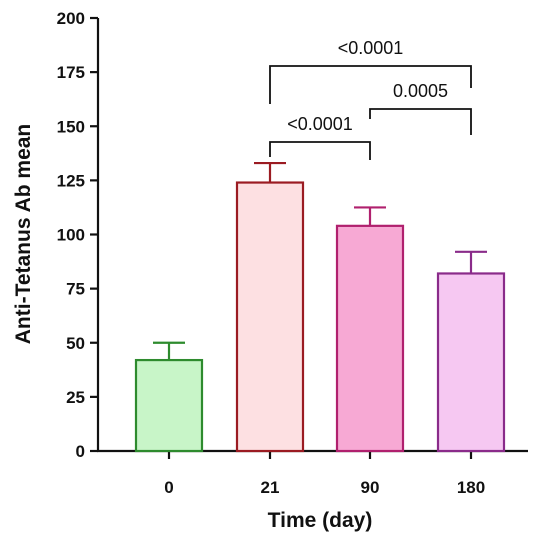  What do you see at coordinates (23, 234) in the screenshot?
I see `y-axis-title: Anti-Tetanus Ab mean` at bounding box center [23, 234].